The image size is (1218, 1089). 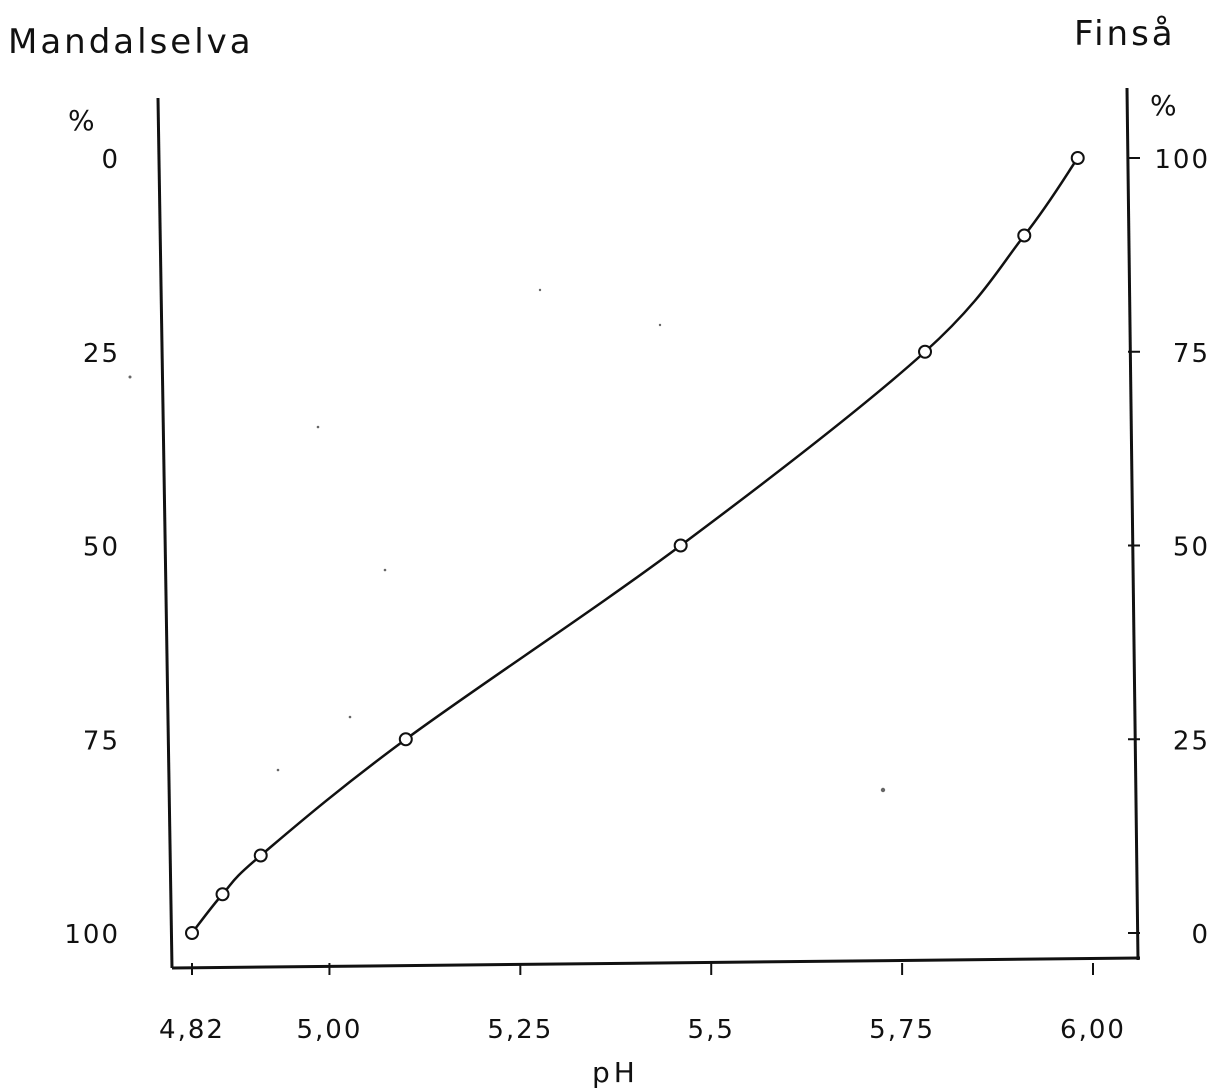 I want to click on left-tick-label: 100, so click(x=92, y=935).